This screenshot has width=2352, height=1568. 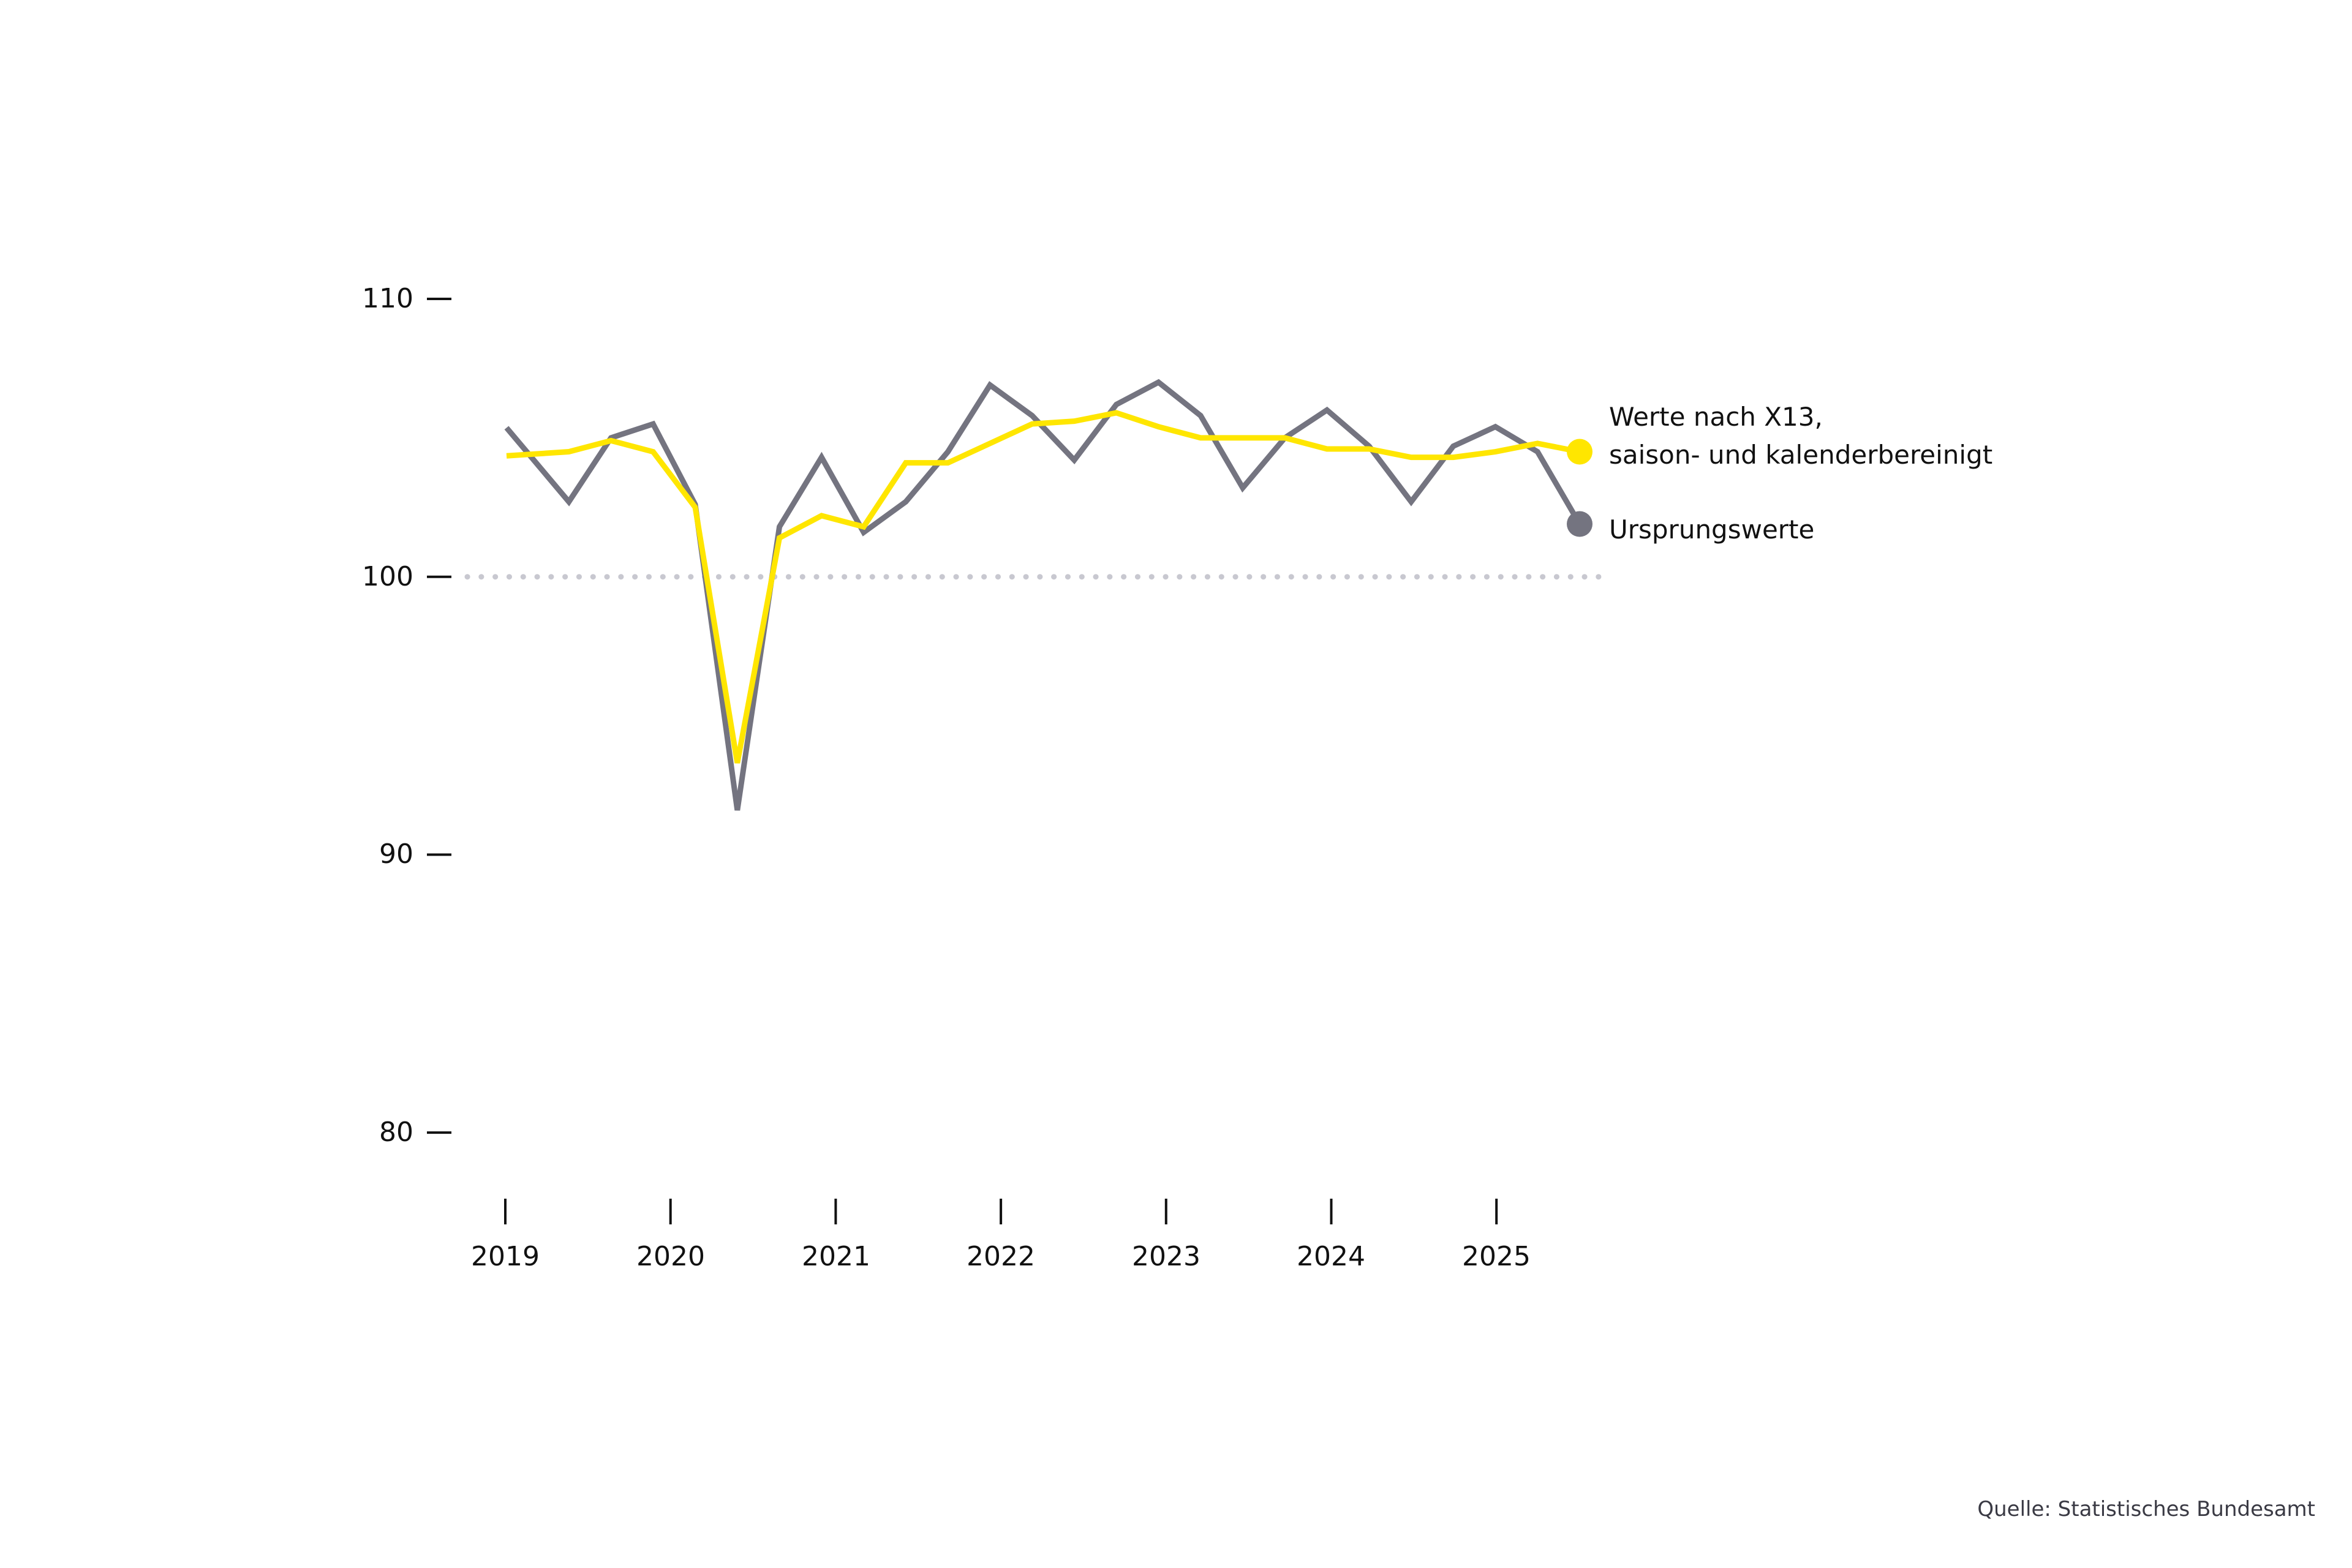 What do you see at coordinates (506, 1257) in the screenshot?
I see `x-tick-label-2019: 2019` at bounding box center [506, 1257].